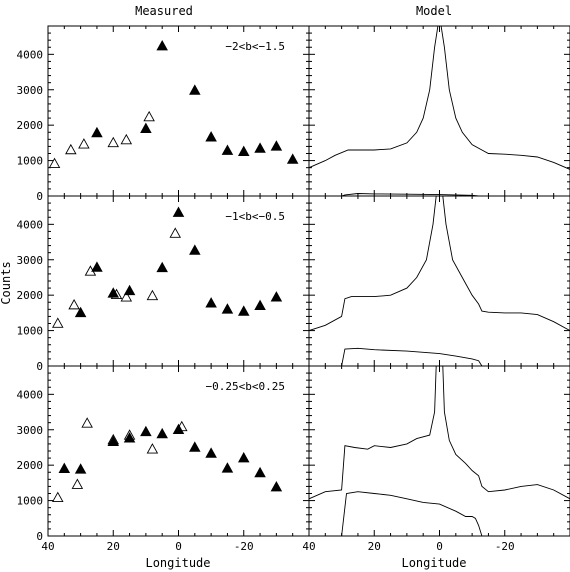  What do you see at coordinates (245, 386) in the screenshot?
I see `panel-b-range-label: −0.25<b<0.25` at bounding box center [245, 386].